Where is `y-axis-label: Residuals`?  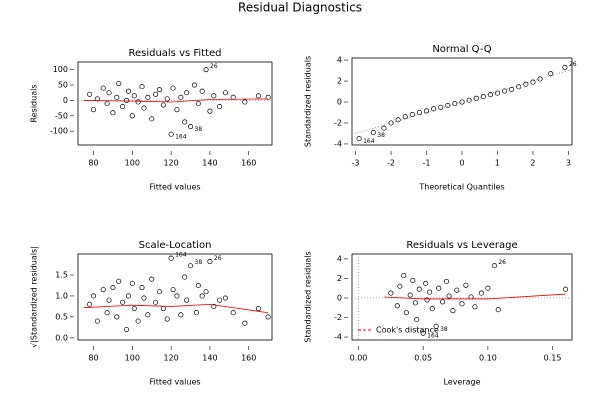 y-axis-label: Residuals is located at coordinates (34, 104).